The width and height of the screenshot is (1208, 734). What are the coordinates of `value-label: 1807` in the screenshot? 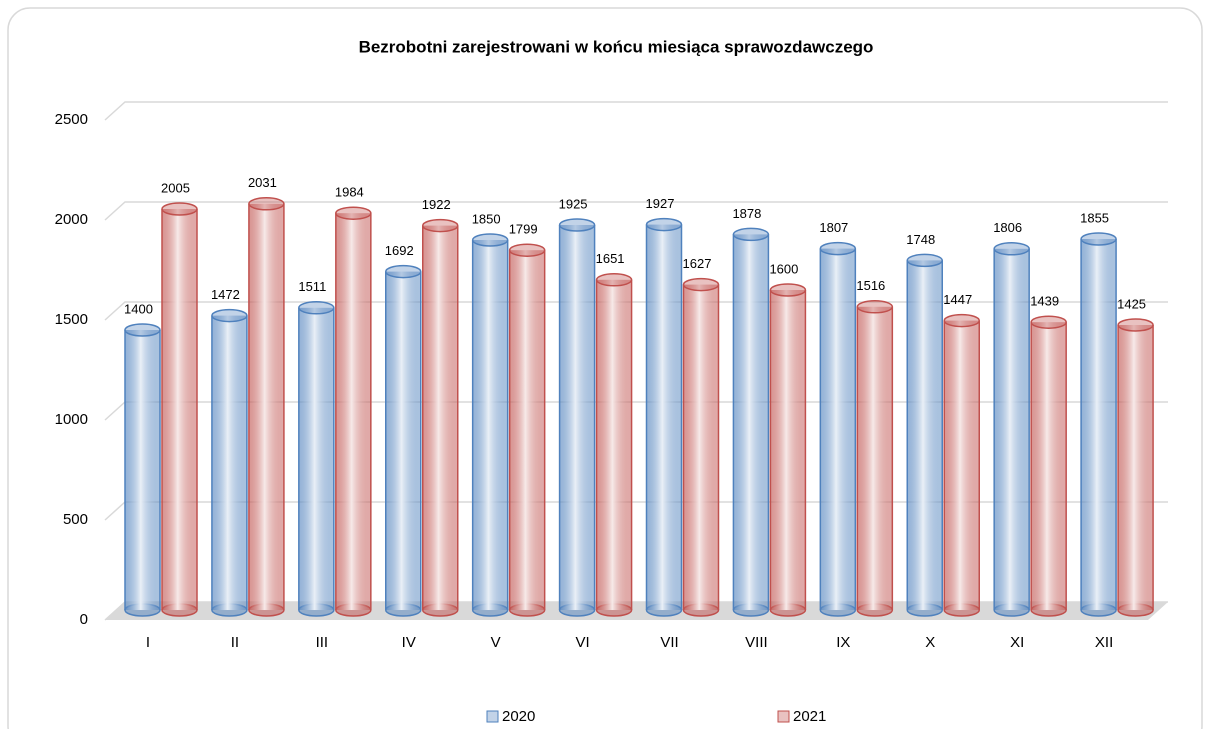 It's located at (833, 227).